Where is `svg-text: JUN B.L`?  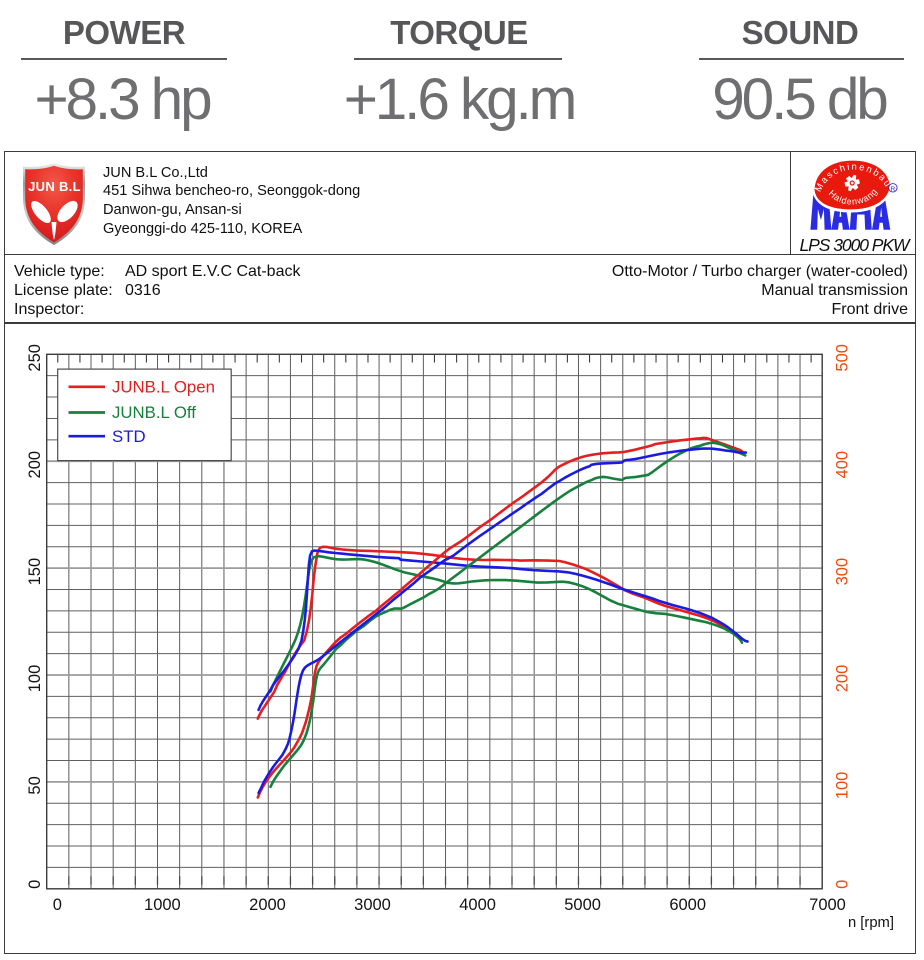
svg-text: JUN B.L is located at coordinates (54, 186).